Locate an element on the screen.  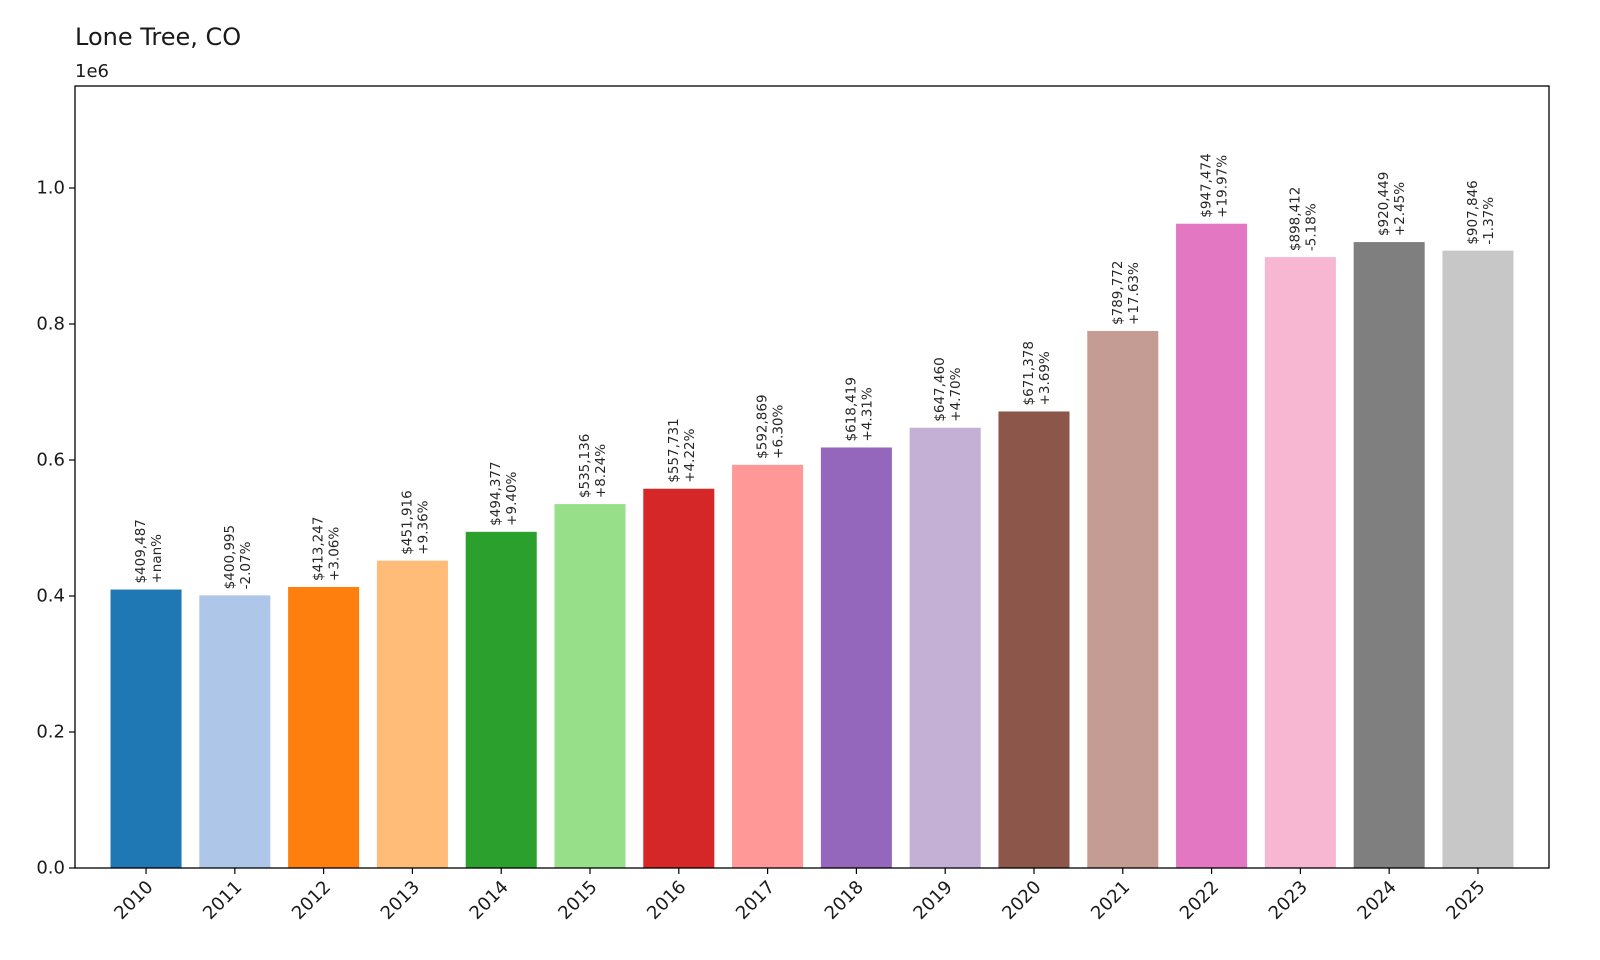
change-label-2017: +6.30% is located at coordinates (779, 431).